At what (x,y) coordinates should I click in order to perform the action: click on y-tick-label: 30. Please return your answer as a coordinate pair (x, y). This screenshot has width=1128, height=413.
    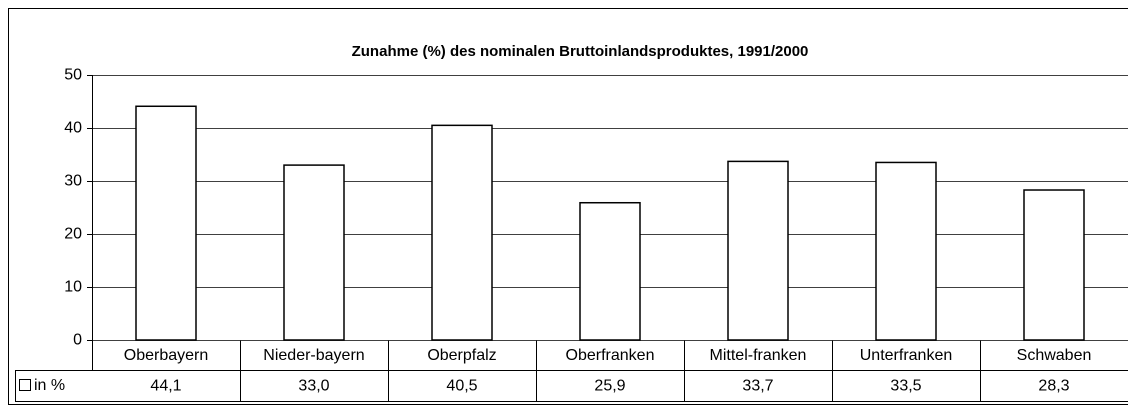
    Looking at the image, I should click on (73, 181).